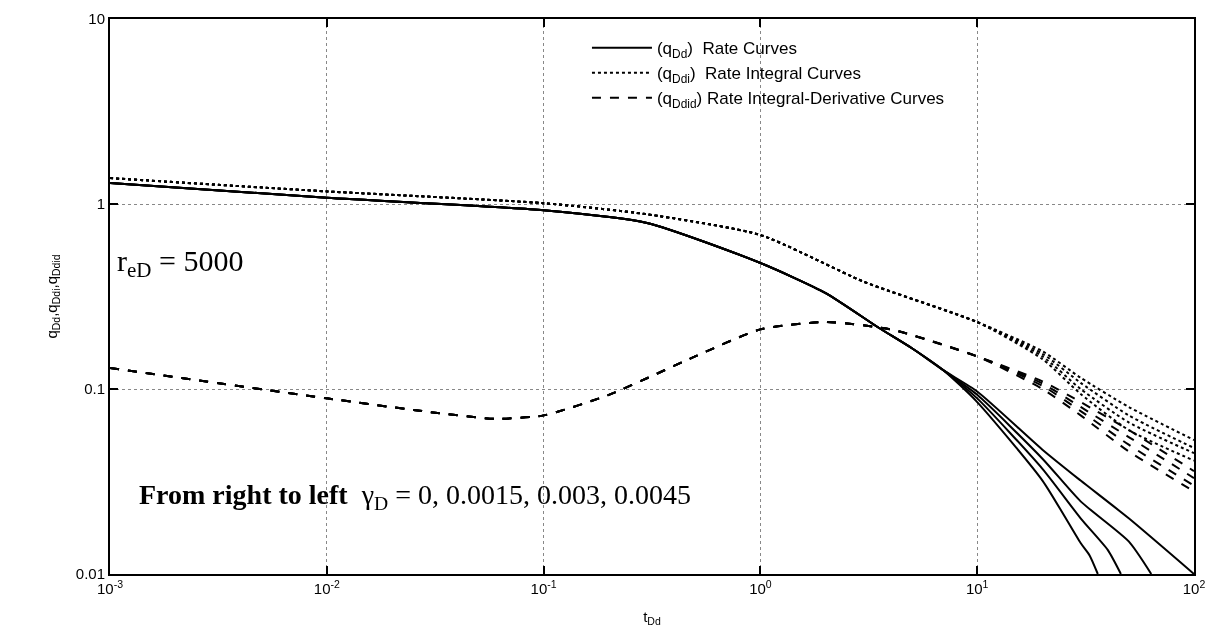 The image size is (1215, 634). I want to click on legend-label: (q$_{Dd}$) Rate Curves, so click(726, 50).